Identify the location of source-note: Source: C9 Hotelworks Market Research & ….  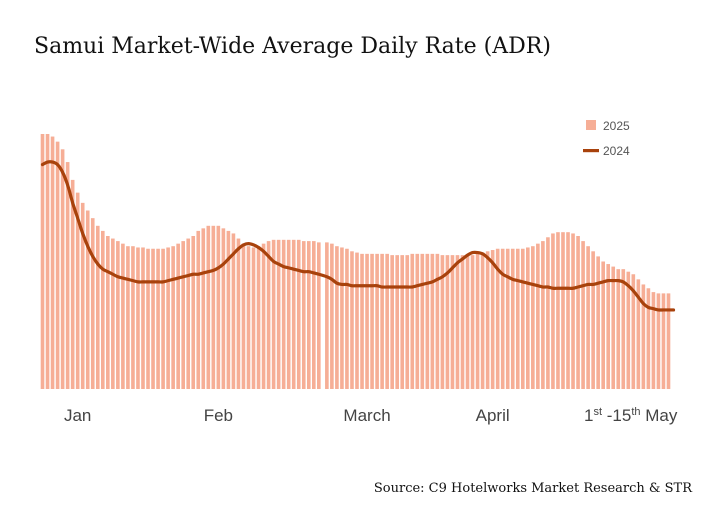
(532, 488).